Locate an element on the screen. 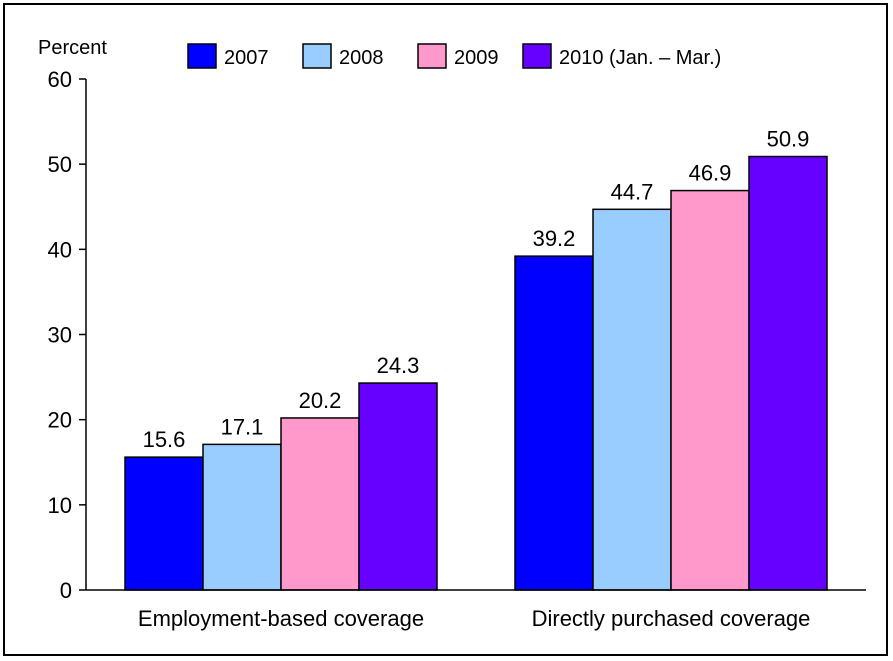 The image size is (893, 661). data-label: 17.1 is located at coordinates (242, 426).